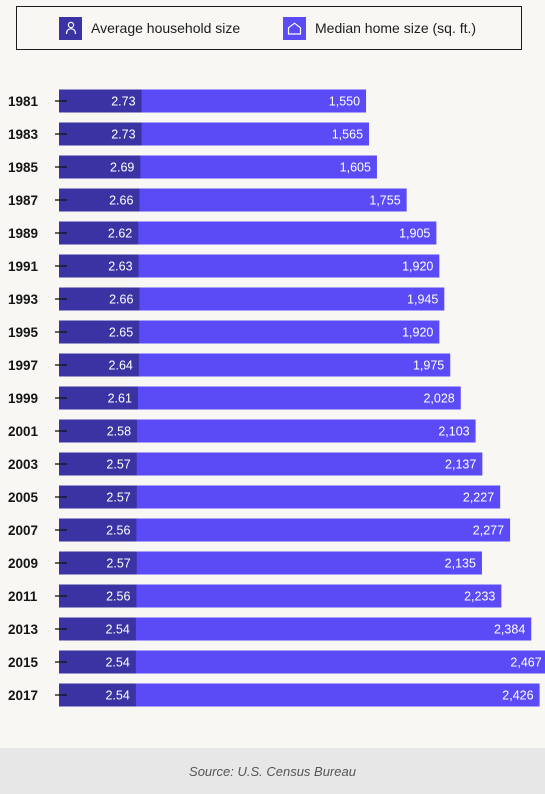  Describe the element at coordinates (270, 563) in the screenshot. I see `bar-home-2009` at that location.